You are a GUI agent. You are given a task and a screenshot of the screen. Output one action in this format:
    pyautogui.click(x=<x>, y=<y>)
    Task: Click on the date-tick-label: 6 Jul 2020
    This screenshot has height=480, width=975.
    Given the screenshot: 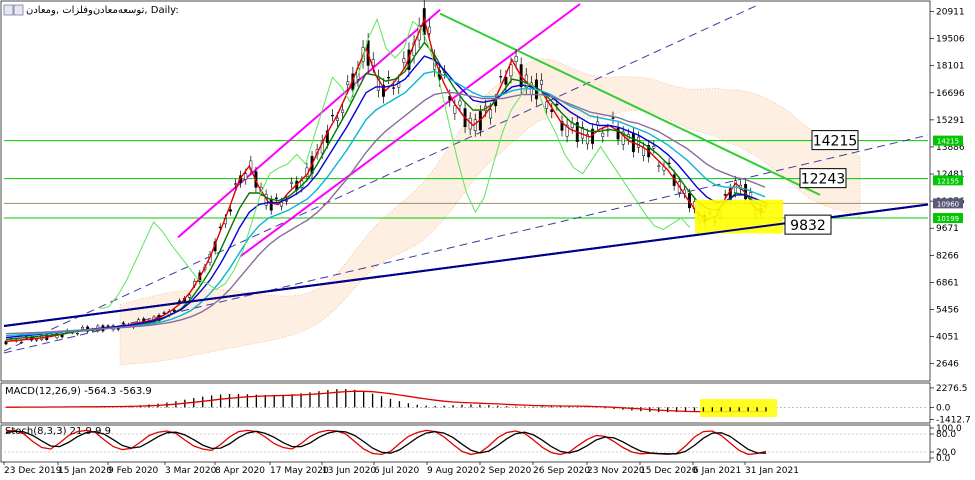 What is the action you would take?
    pyautogui.click(x=396, y=471)
    